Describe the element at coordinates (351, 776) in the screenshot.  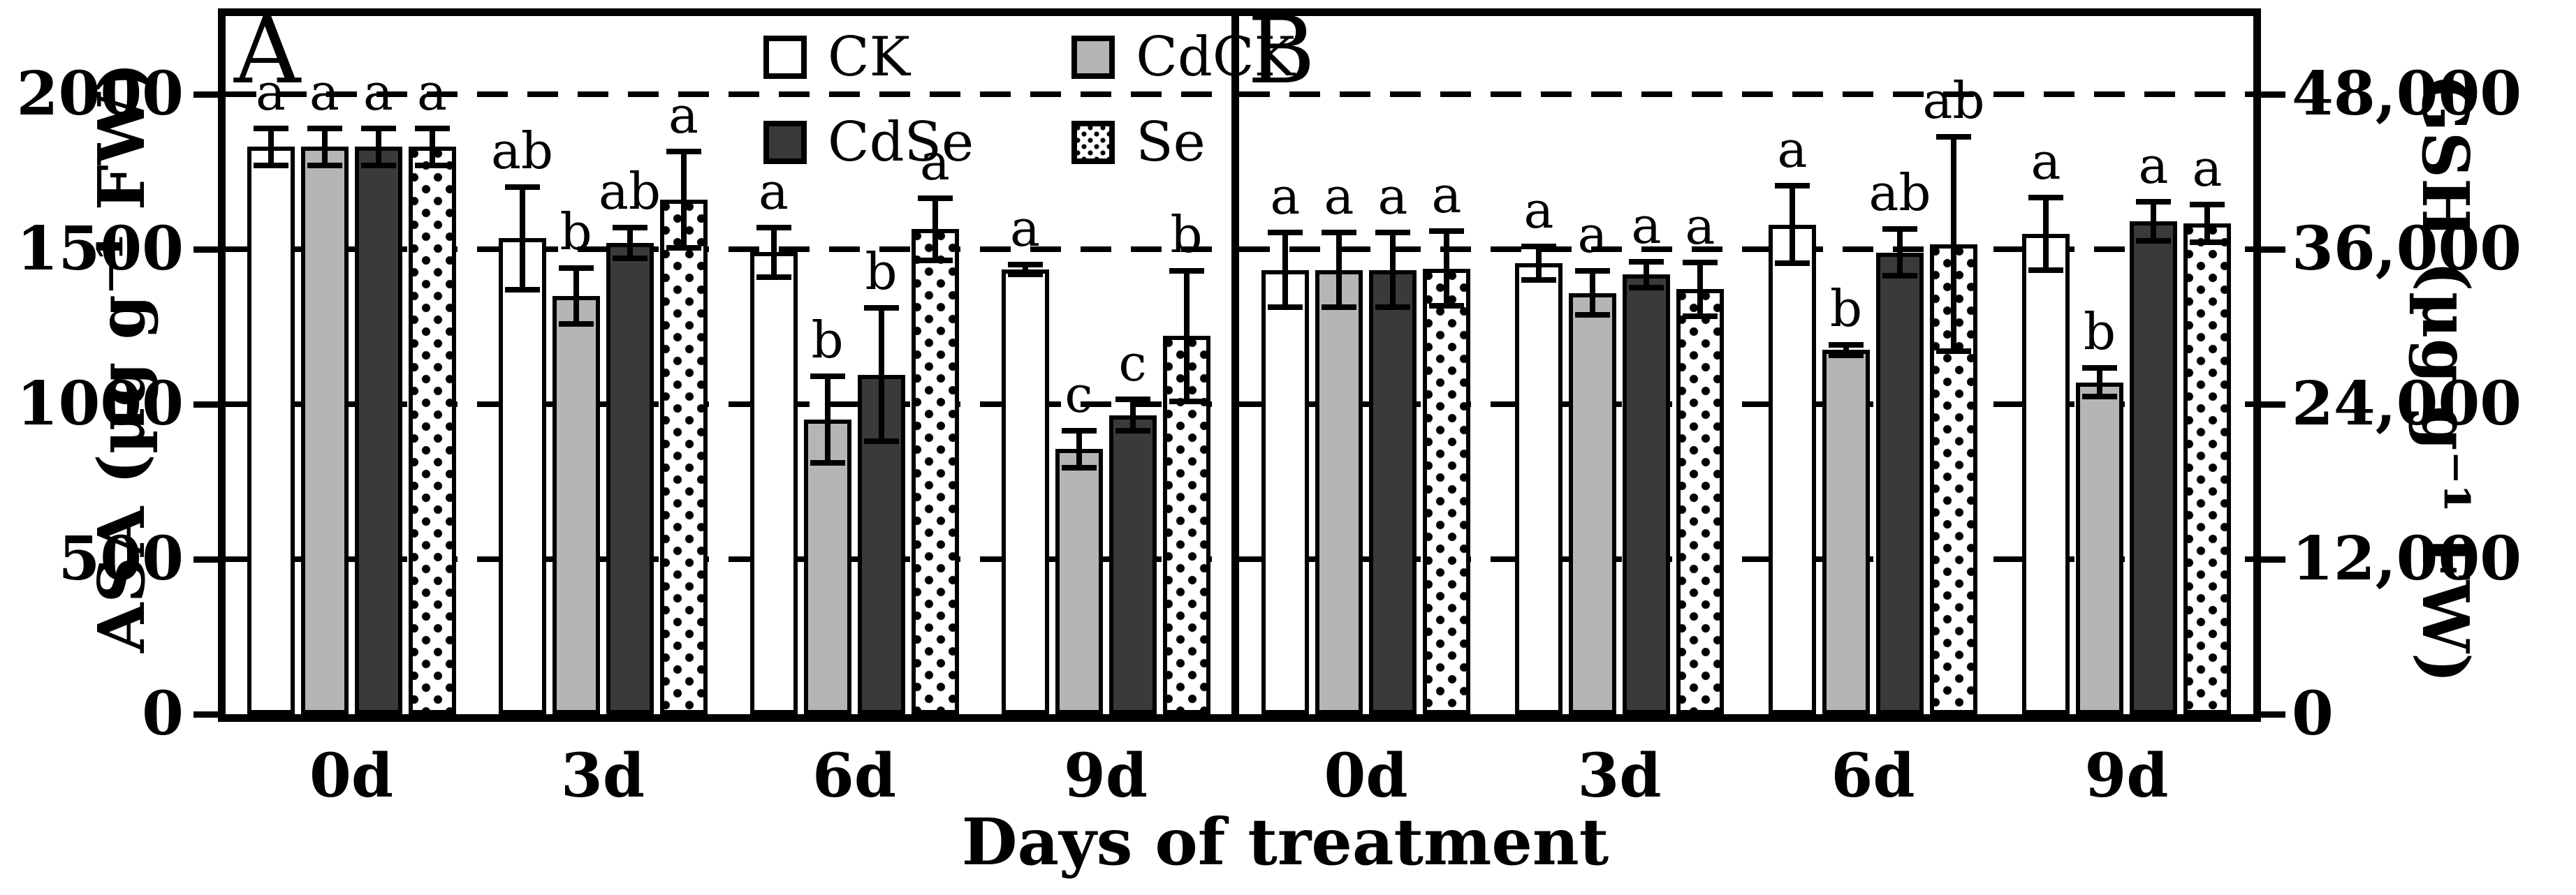
I see `x-tick-label-0d-panel-A: 0d` at that location.